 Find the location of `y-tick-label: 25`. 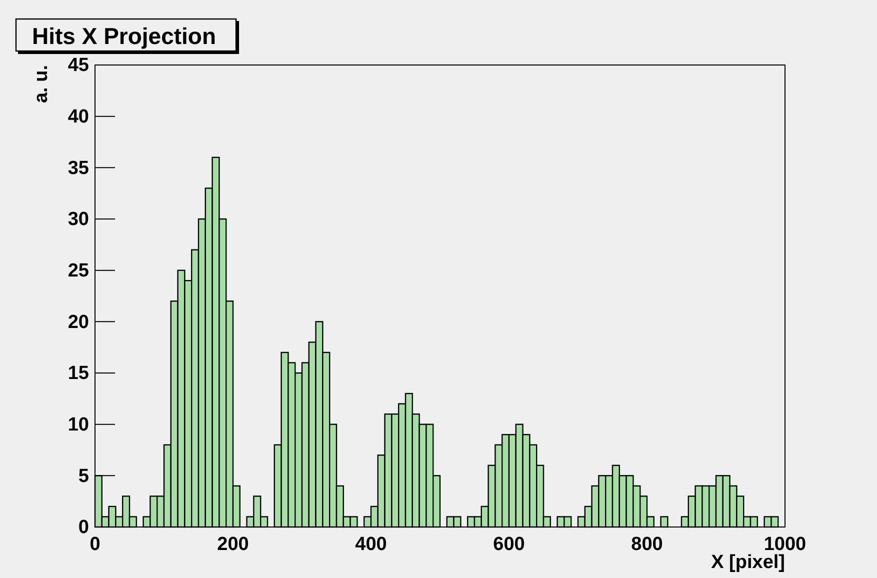

y-tick-label: 25 is located at coordinates (79, 271).